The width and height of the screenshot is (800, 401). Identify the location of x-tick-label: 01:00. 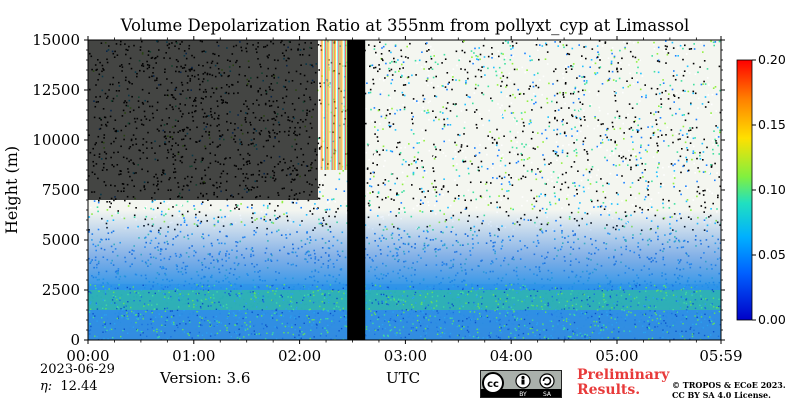
(193, 356).